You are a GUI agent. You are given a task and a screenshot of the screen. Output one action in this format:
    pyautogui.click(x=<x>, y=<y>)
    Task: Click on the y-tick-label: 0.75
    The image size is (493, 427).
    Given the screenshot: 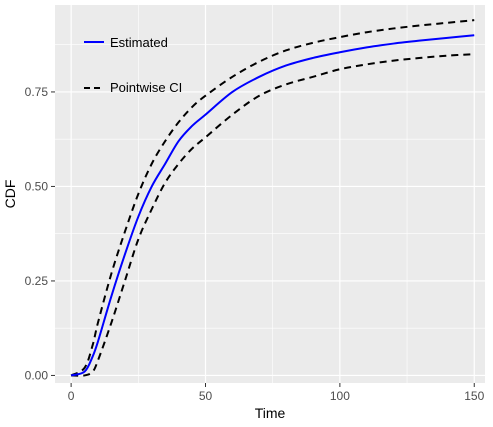 What is the action you would take?
    pyautogui.click(x=37, y=92)
    